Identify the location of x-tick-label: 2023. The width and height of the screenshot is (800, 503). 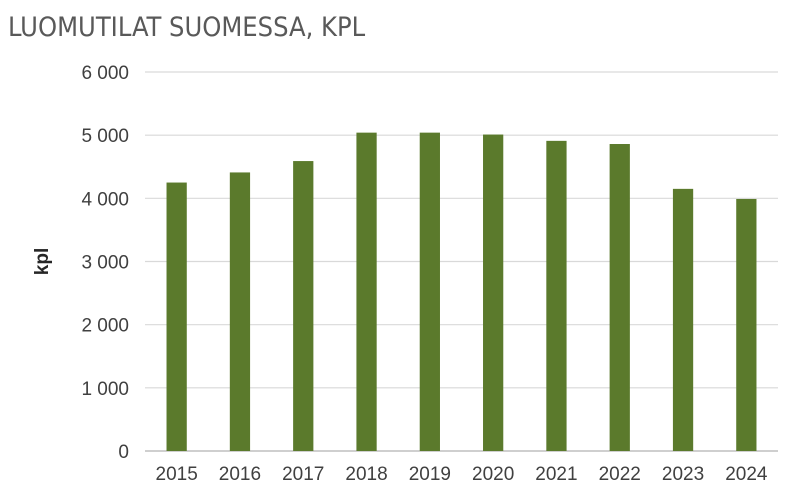
(683, 474).